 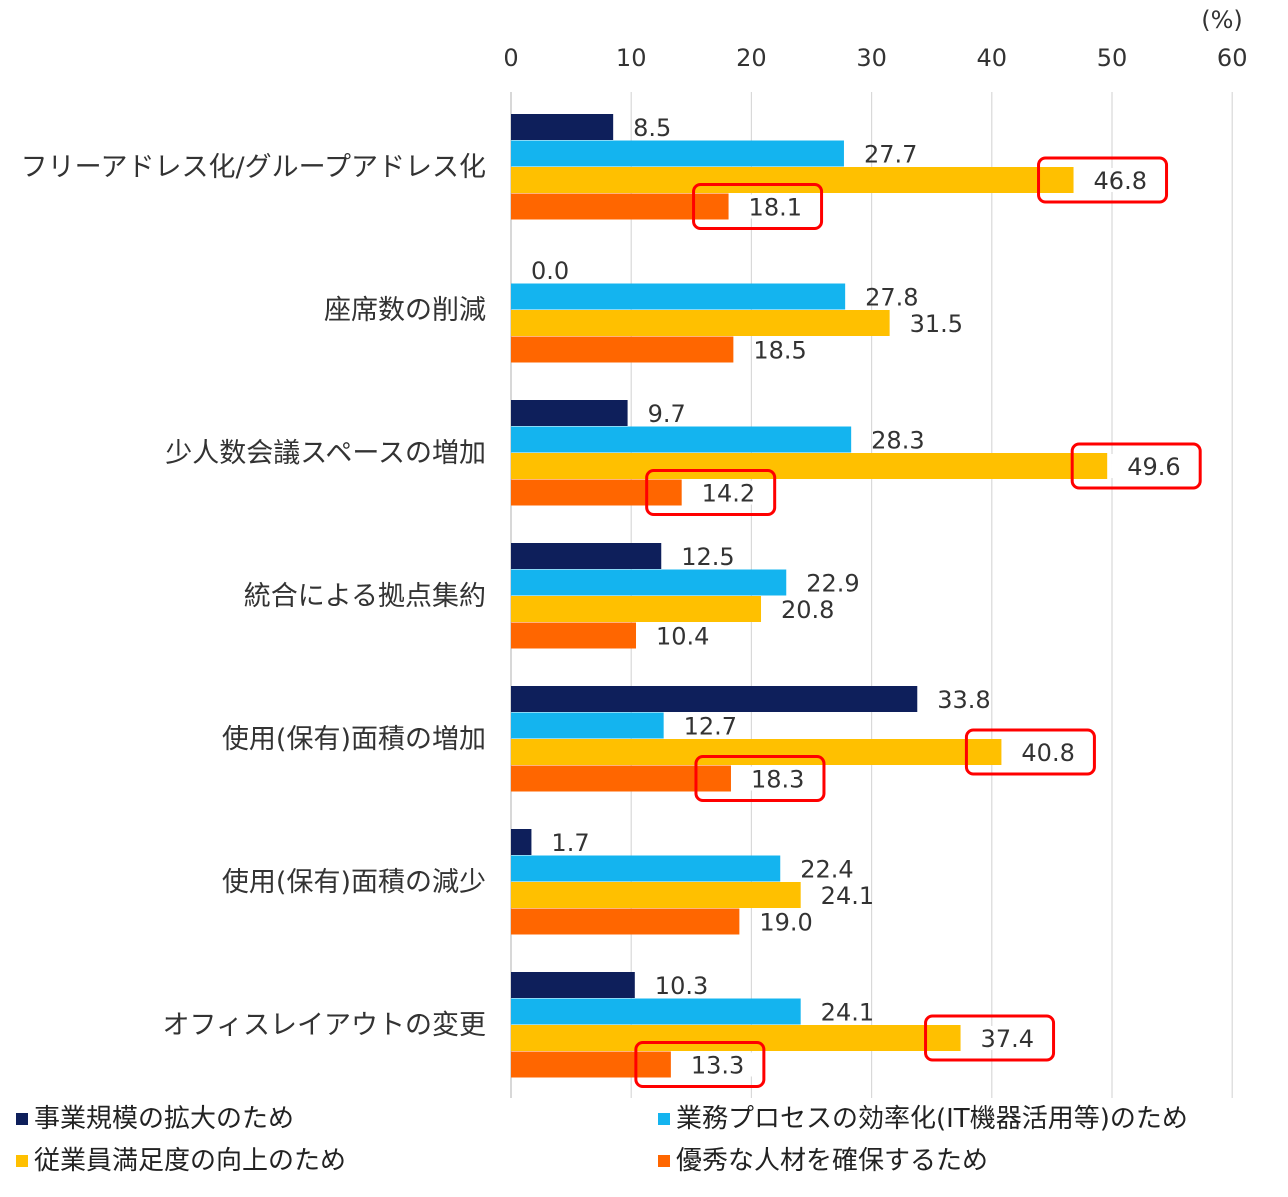 I want to click on x-tick-label-40: 40, so click(x=992, y=58).